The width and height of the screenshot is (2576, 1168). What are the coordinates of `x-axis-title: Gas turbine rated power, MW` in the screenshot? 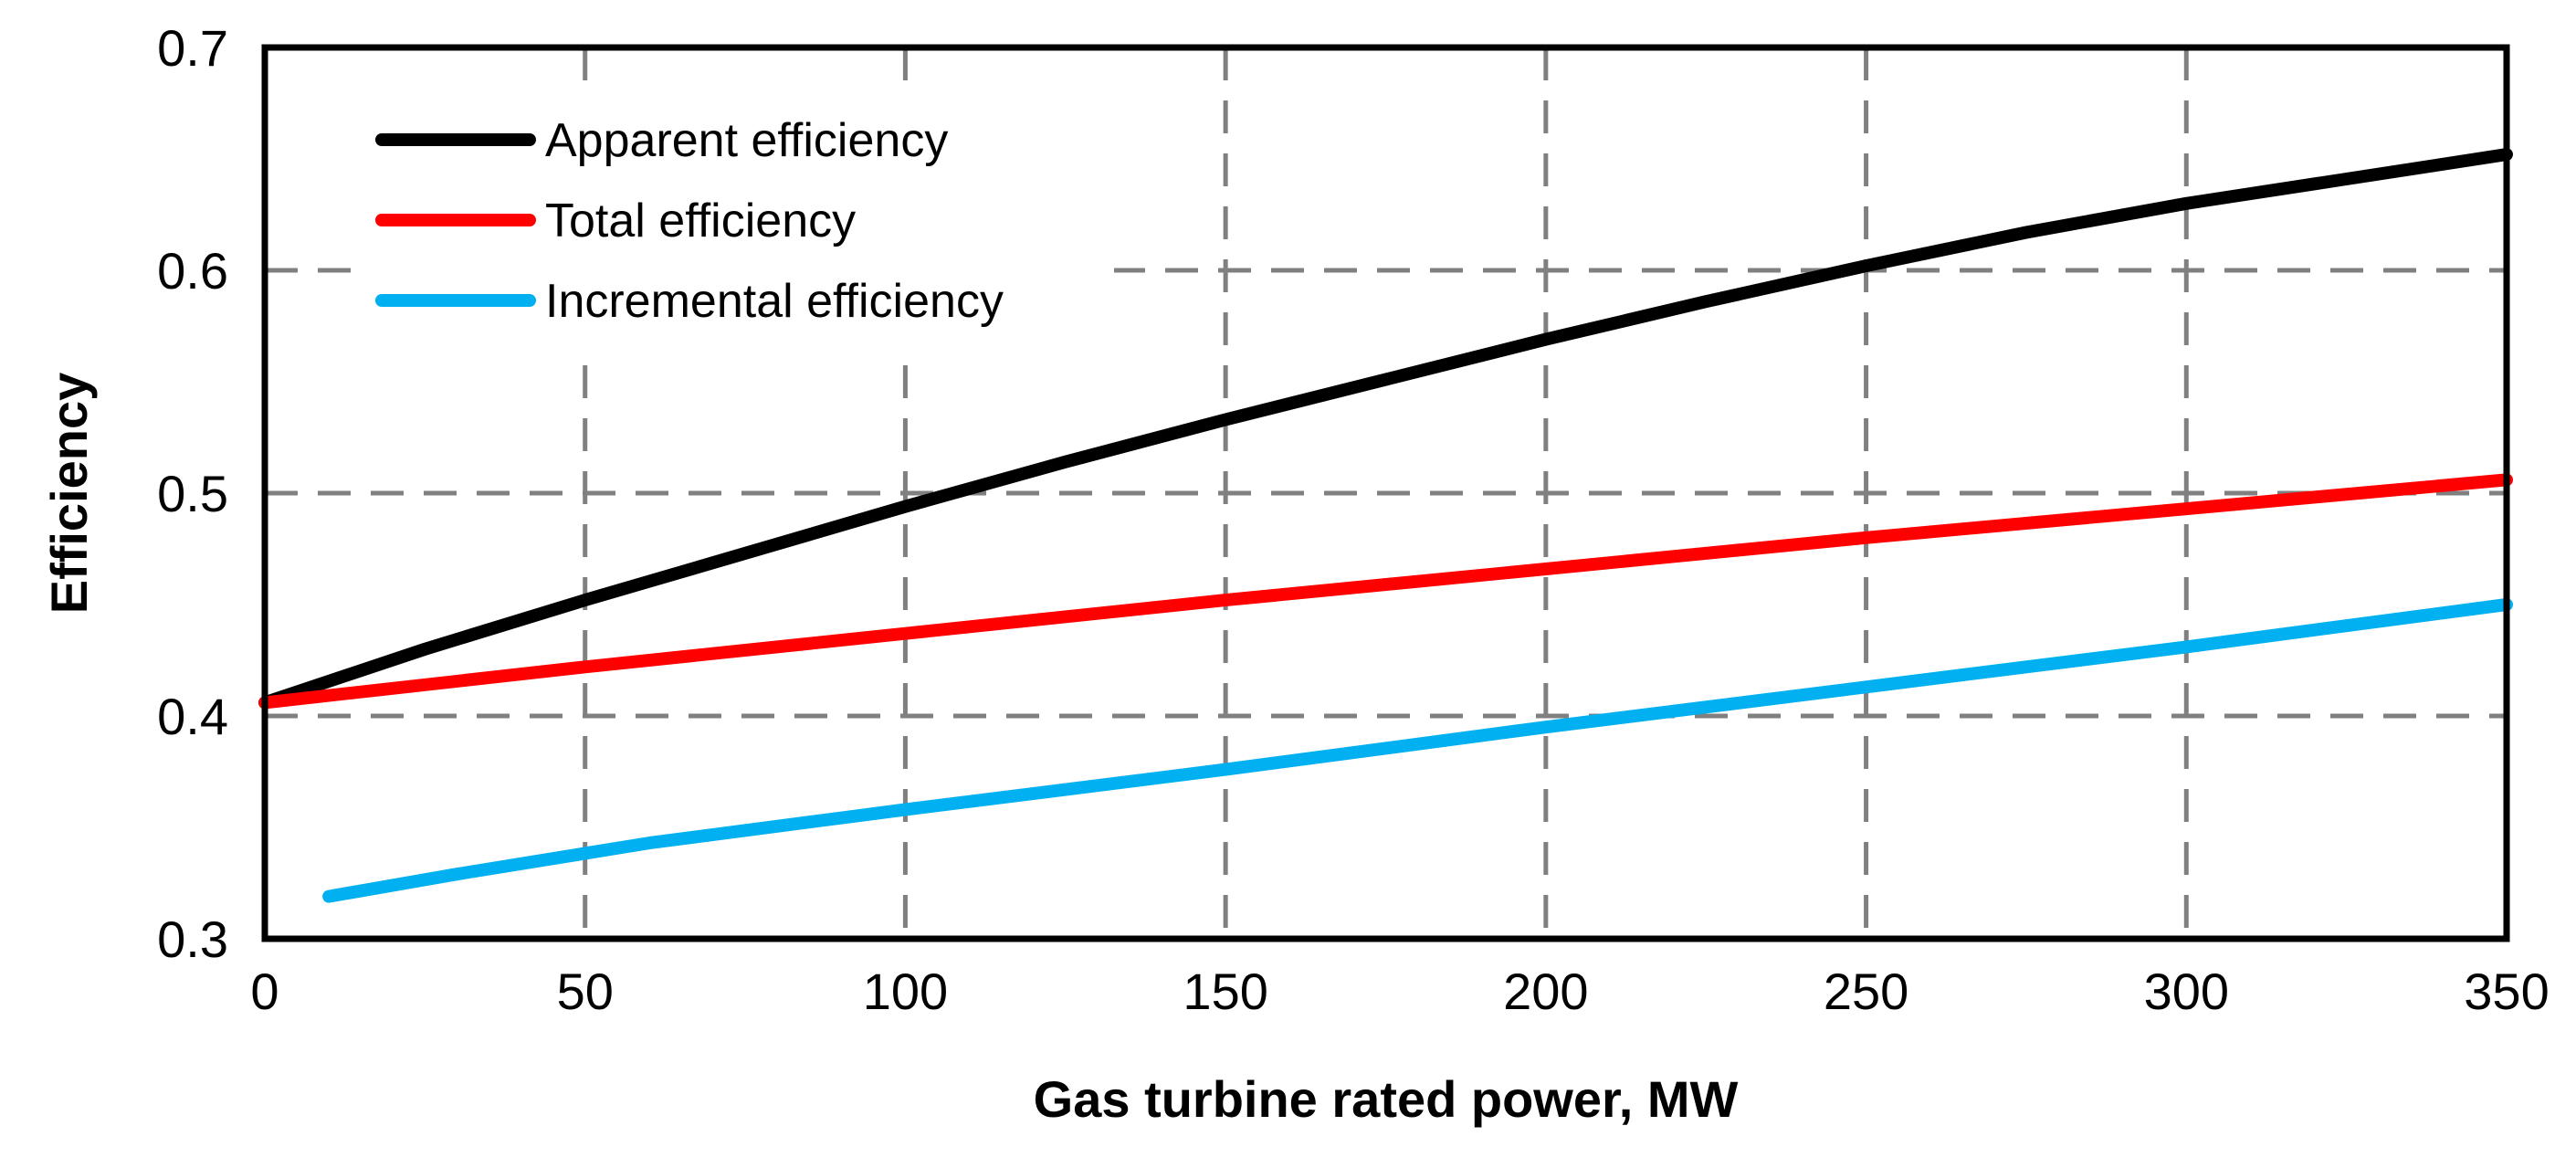 It's located at (1386, 1099).